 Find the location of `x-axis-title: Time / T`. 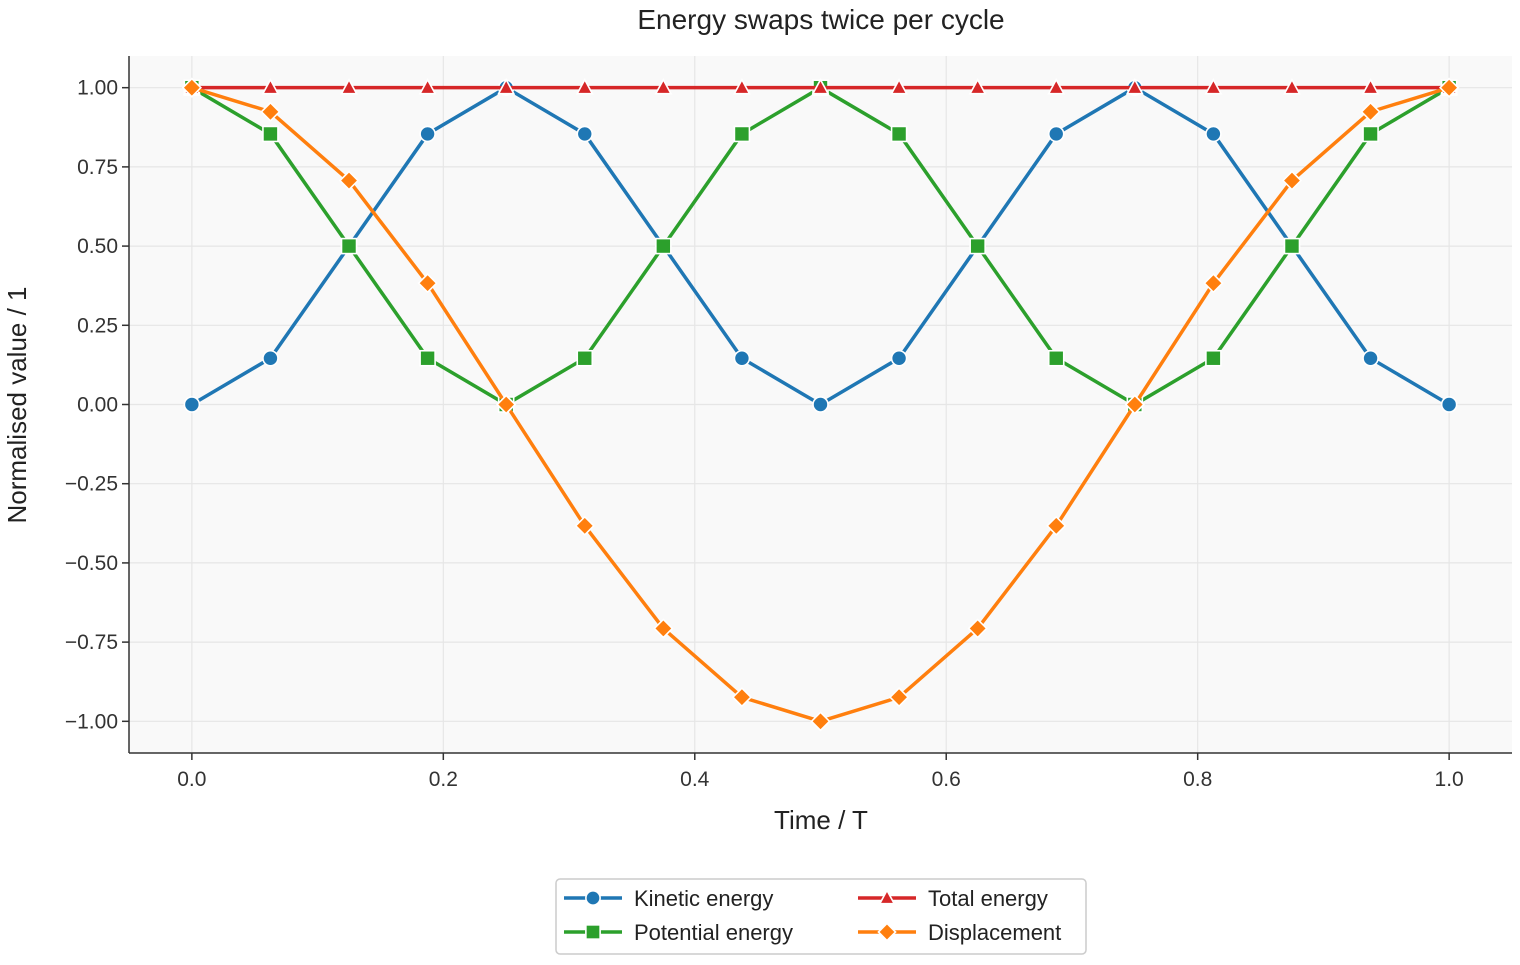

x-axis-title: Time / T is located at coordinates (821, 820).